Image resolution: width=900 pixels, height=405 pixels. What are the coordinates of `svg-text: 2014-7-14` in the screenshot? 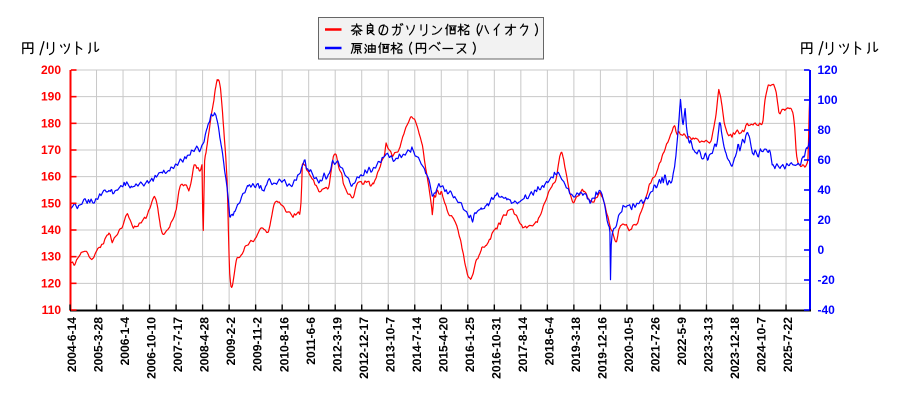 It's located at (417, 344).